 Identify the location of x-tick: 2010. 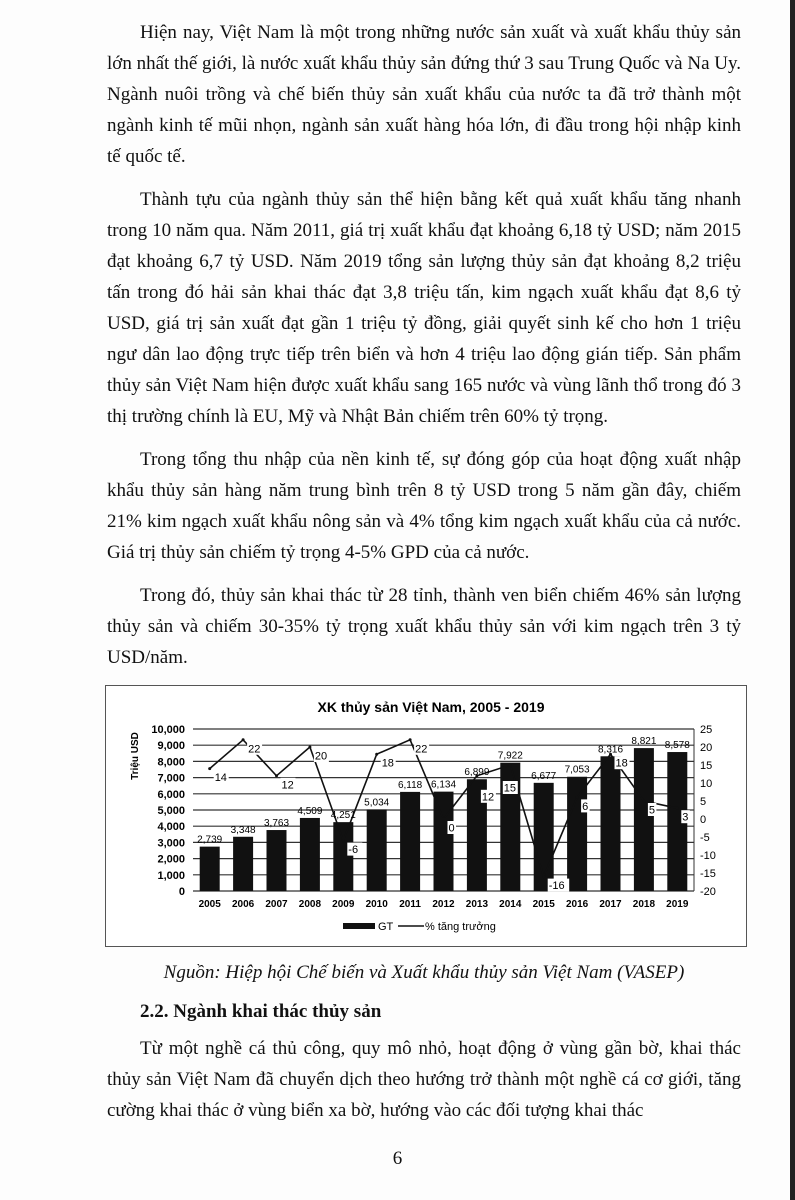
(377, 904).